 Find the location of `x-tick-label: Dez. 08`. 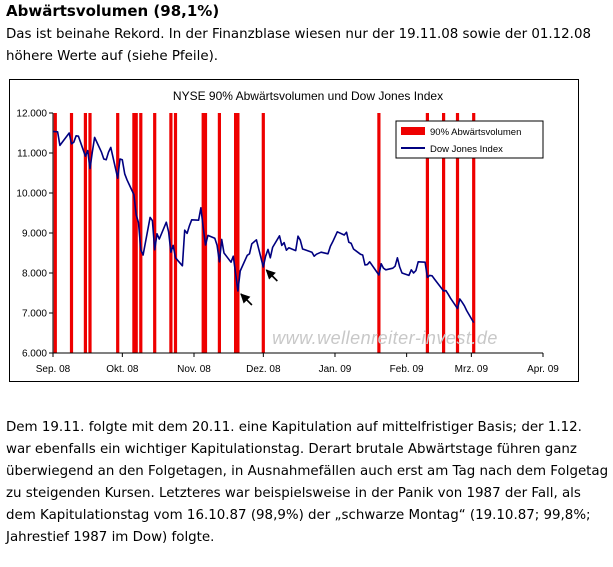

x-tick-label: Dez. 08 is located at coordinates (263, 369).